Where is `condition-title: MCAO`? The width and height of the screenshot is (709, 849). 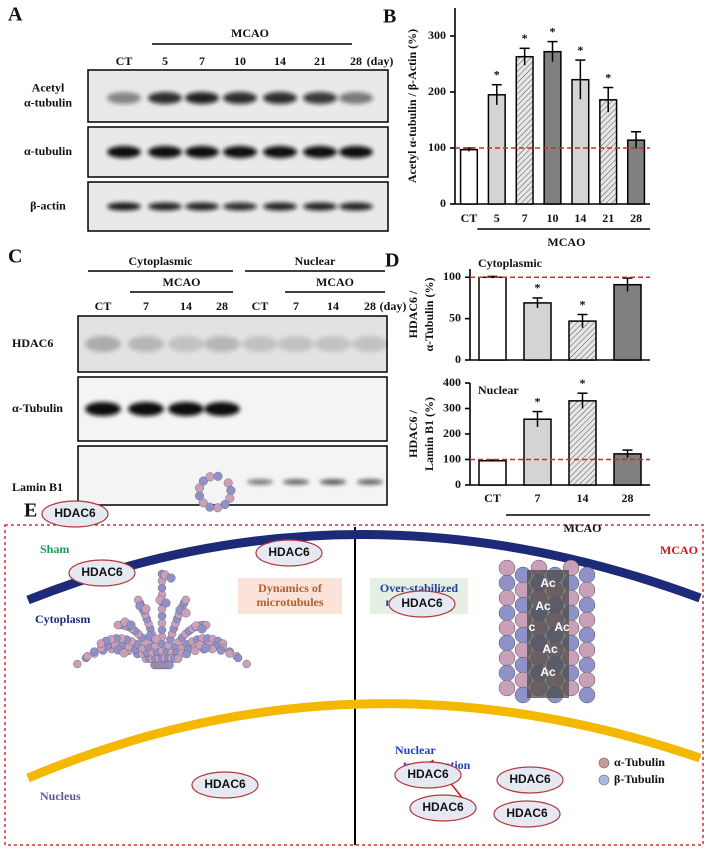 condition-title: MCAO is located at coordinates (679, 550).